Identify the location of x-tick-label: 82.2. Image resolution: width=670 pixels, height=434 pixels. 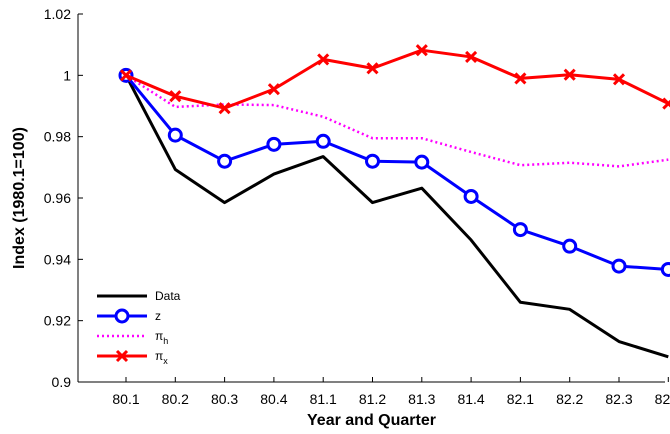
(569, 399).